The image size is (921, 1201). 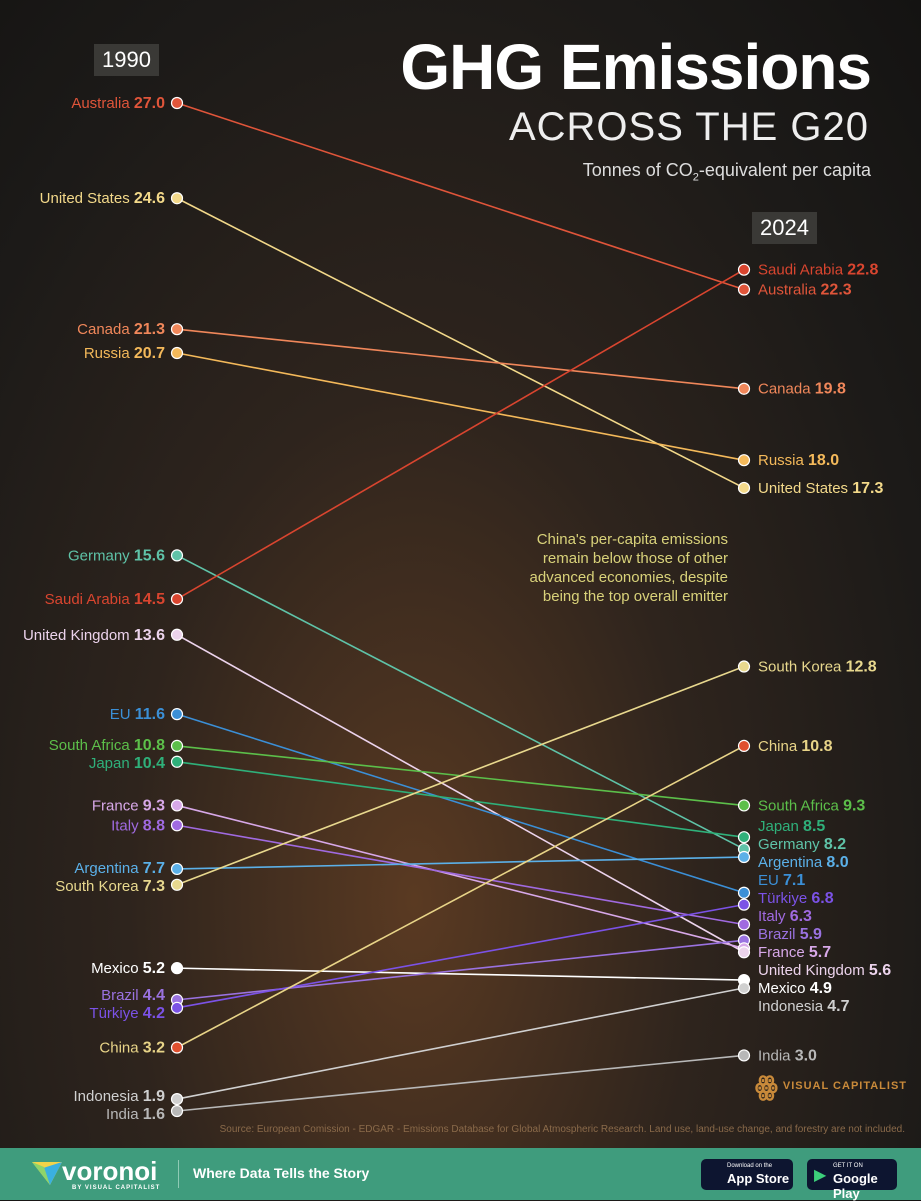 I want to click on label-l-2: Canada 21.3, so click(x=130, y=329).